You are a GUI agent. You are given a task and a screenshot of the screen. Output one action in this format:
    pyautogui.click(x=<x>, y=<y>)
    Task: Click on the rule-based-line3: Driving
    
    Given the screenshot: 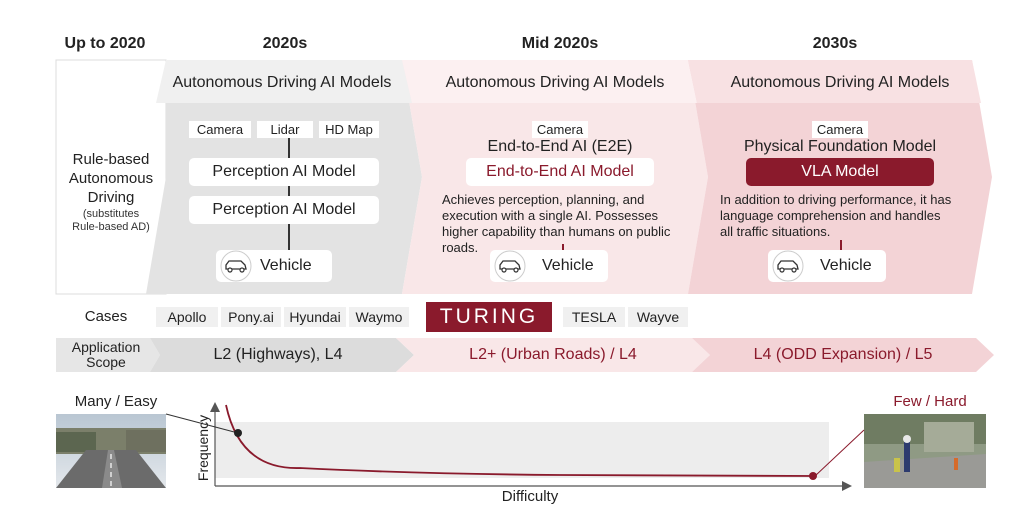 What is the action you would take?
    pyautogui.click(x=111, y=197)
    